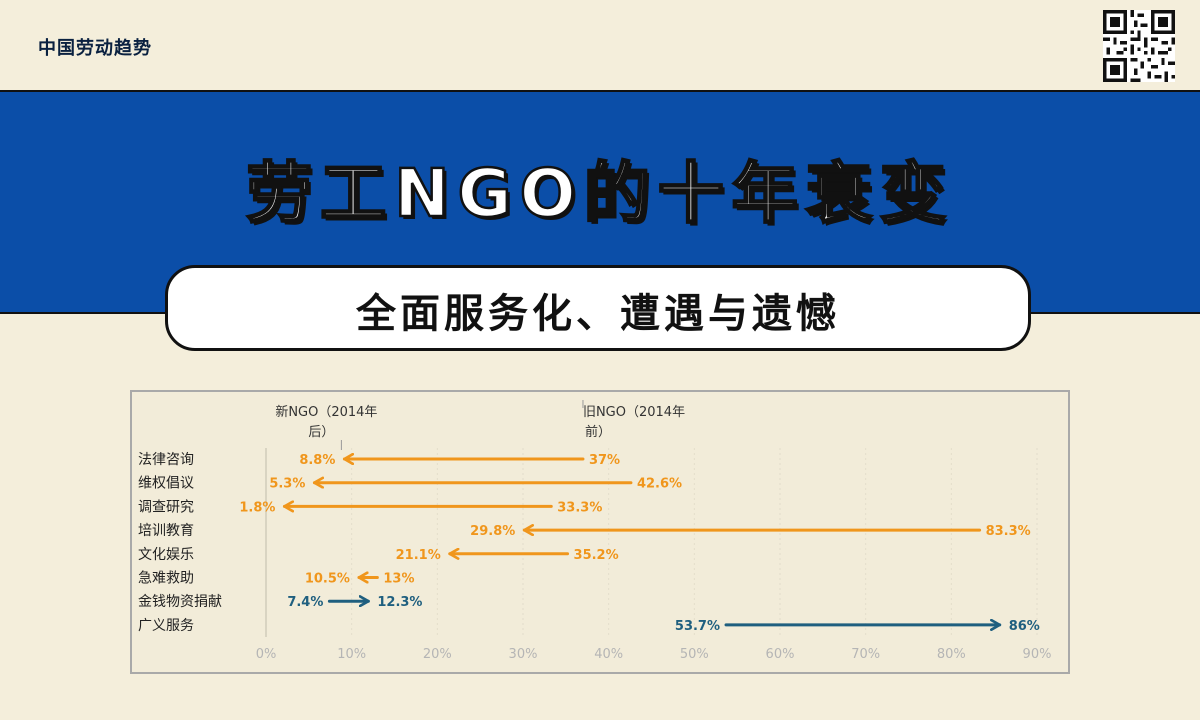  What do you see at coordinates (266, 654) in the screenshot?
I see `x-tick-label: 0%` at bounding box center [266, 654].